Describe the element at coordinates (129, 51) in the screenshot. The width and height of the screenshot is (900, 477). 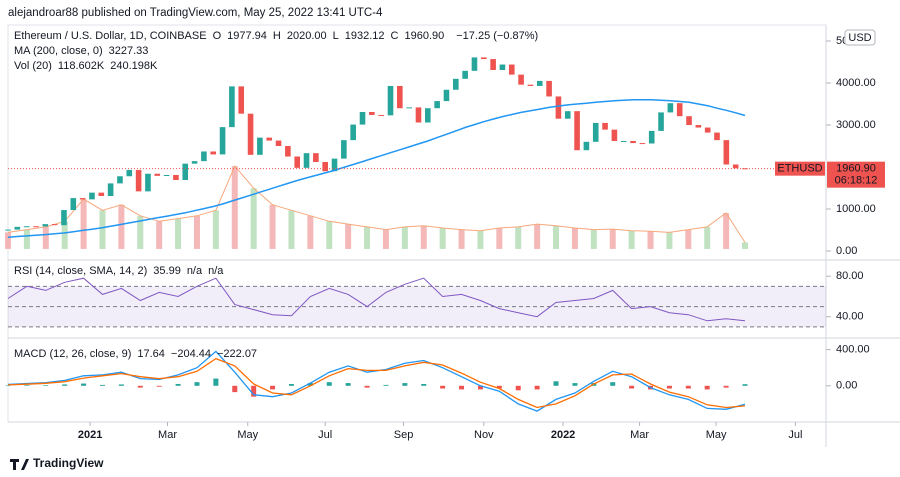
I see `ma-value: 3227.33` at that location.